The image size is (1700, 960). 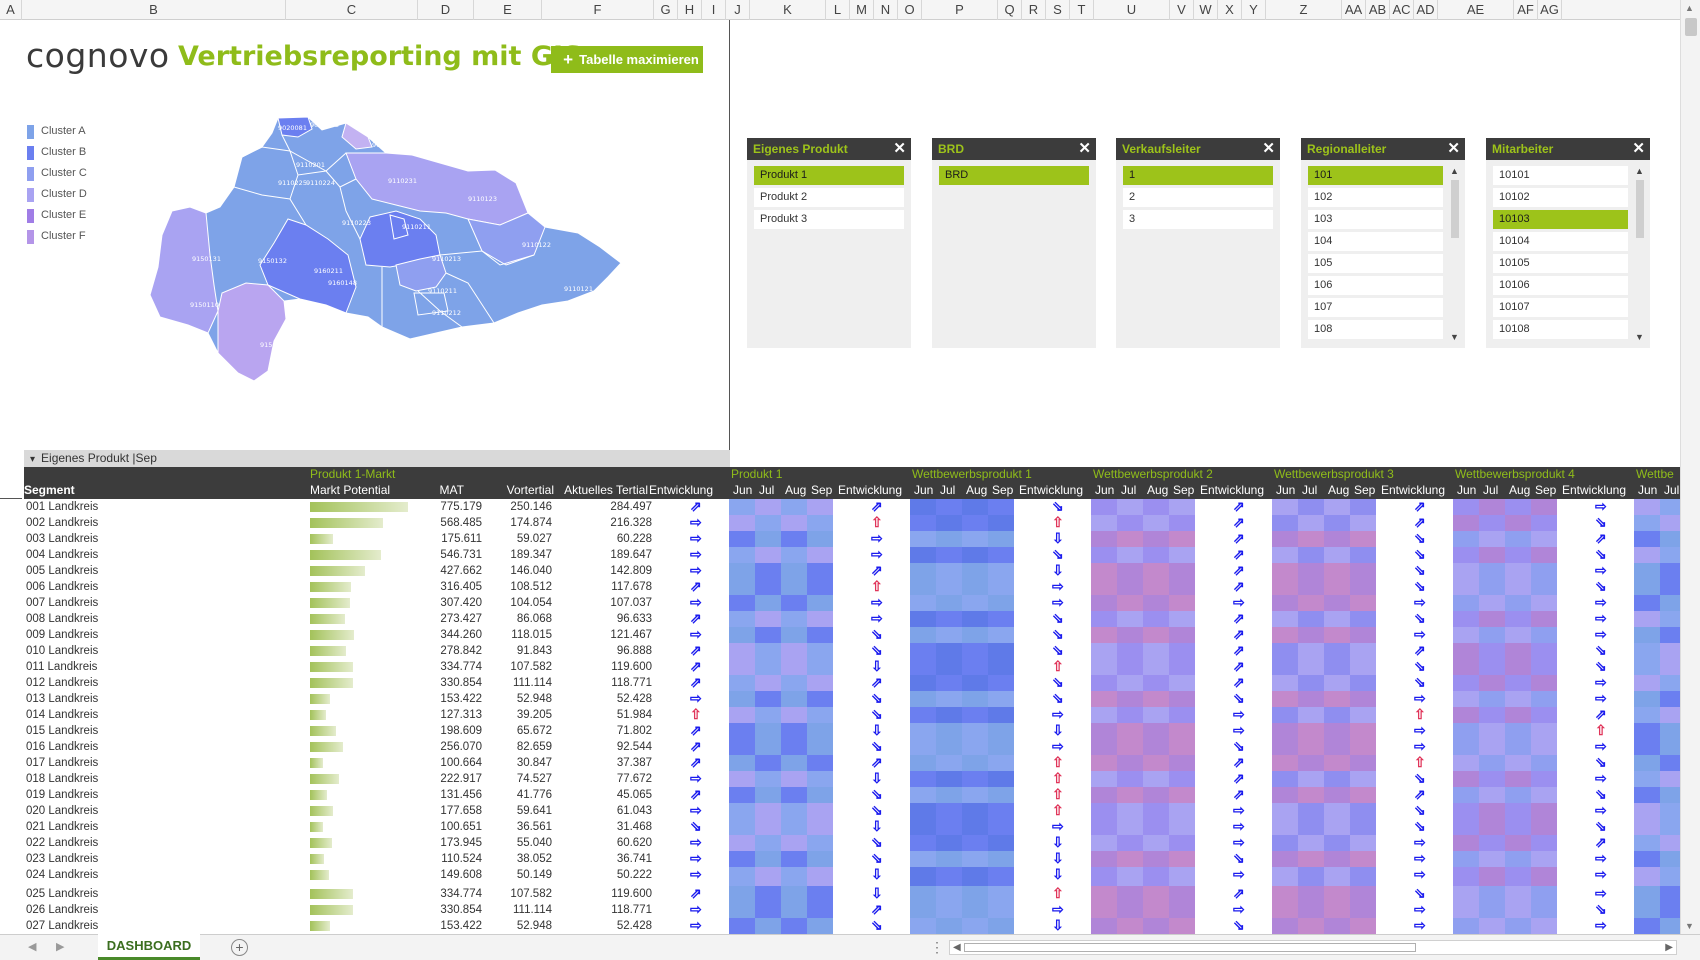 I want to click on horizontal-scrollbar: ◀ ▶, so click(x=1313, y=947).